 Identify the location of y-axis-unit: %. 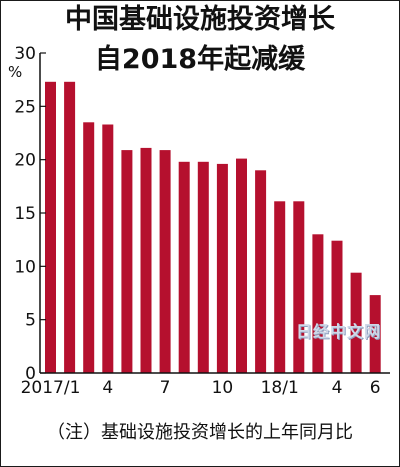
(15, 72).